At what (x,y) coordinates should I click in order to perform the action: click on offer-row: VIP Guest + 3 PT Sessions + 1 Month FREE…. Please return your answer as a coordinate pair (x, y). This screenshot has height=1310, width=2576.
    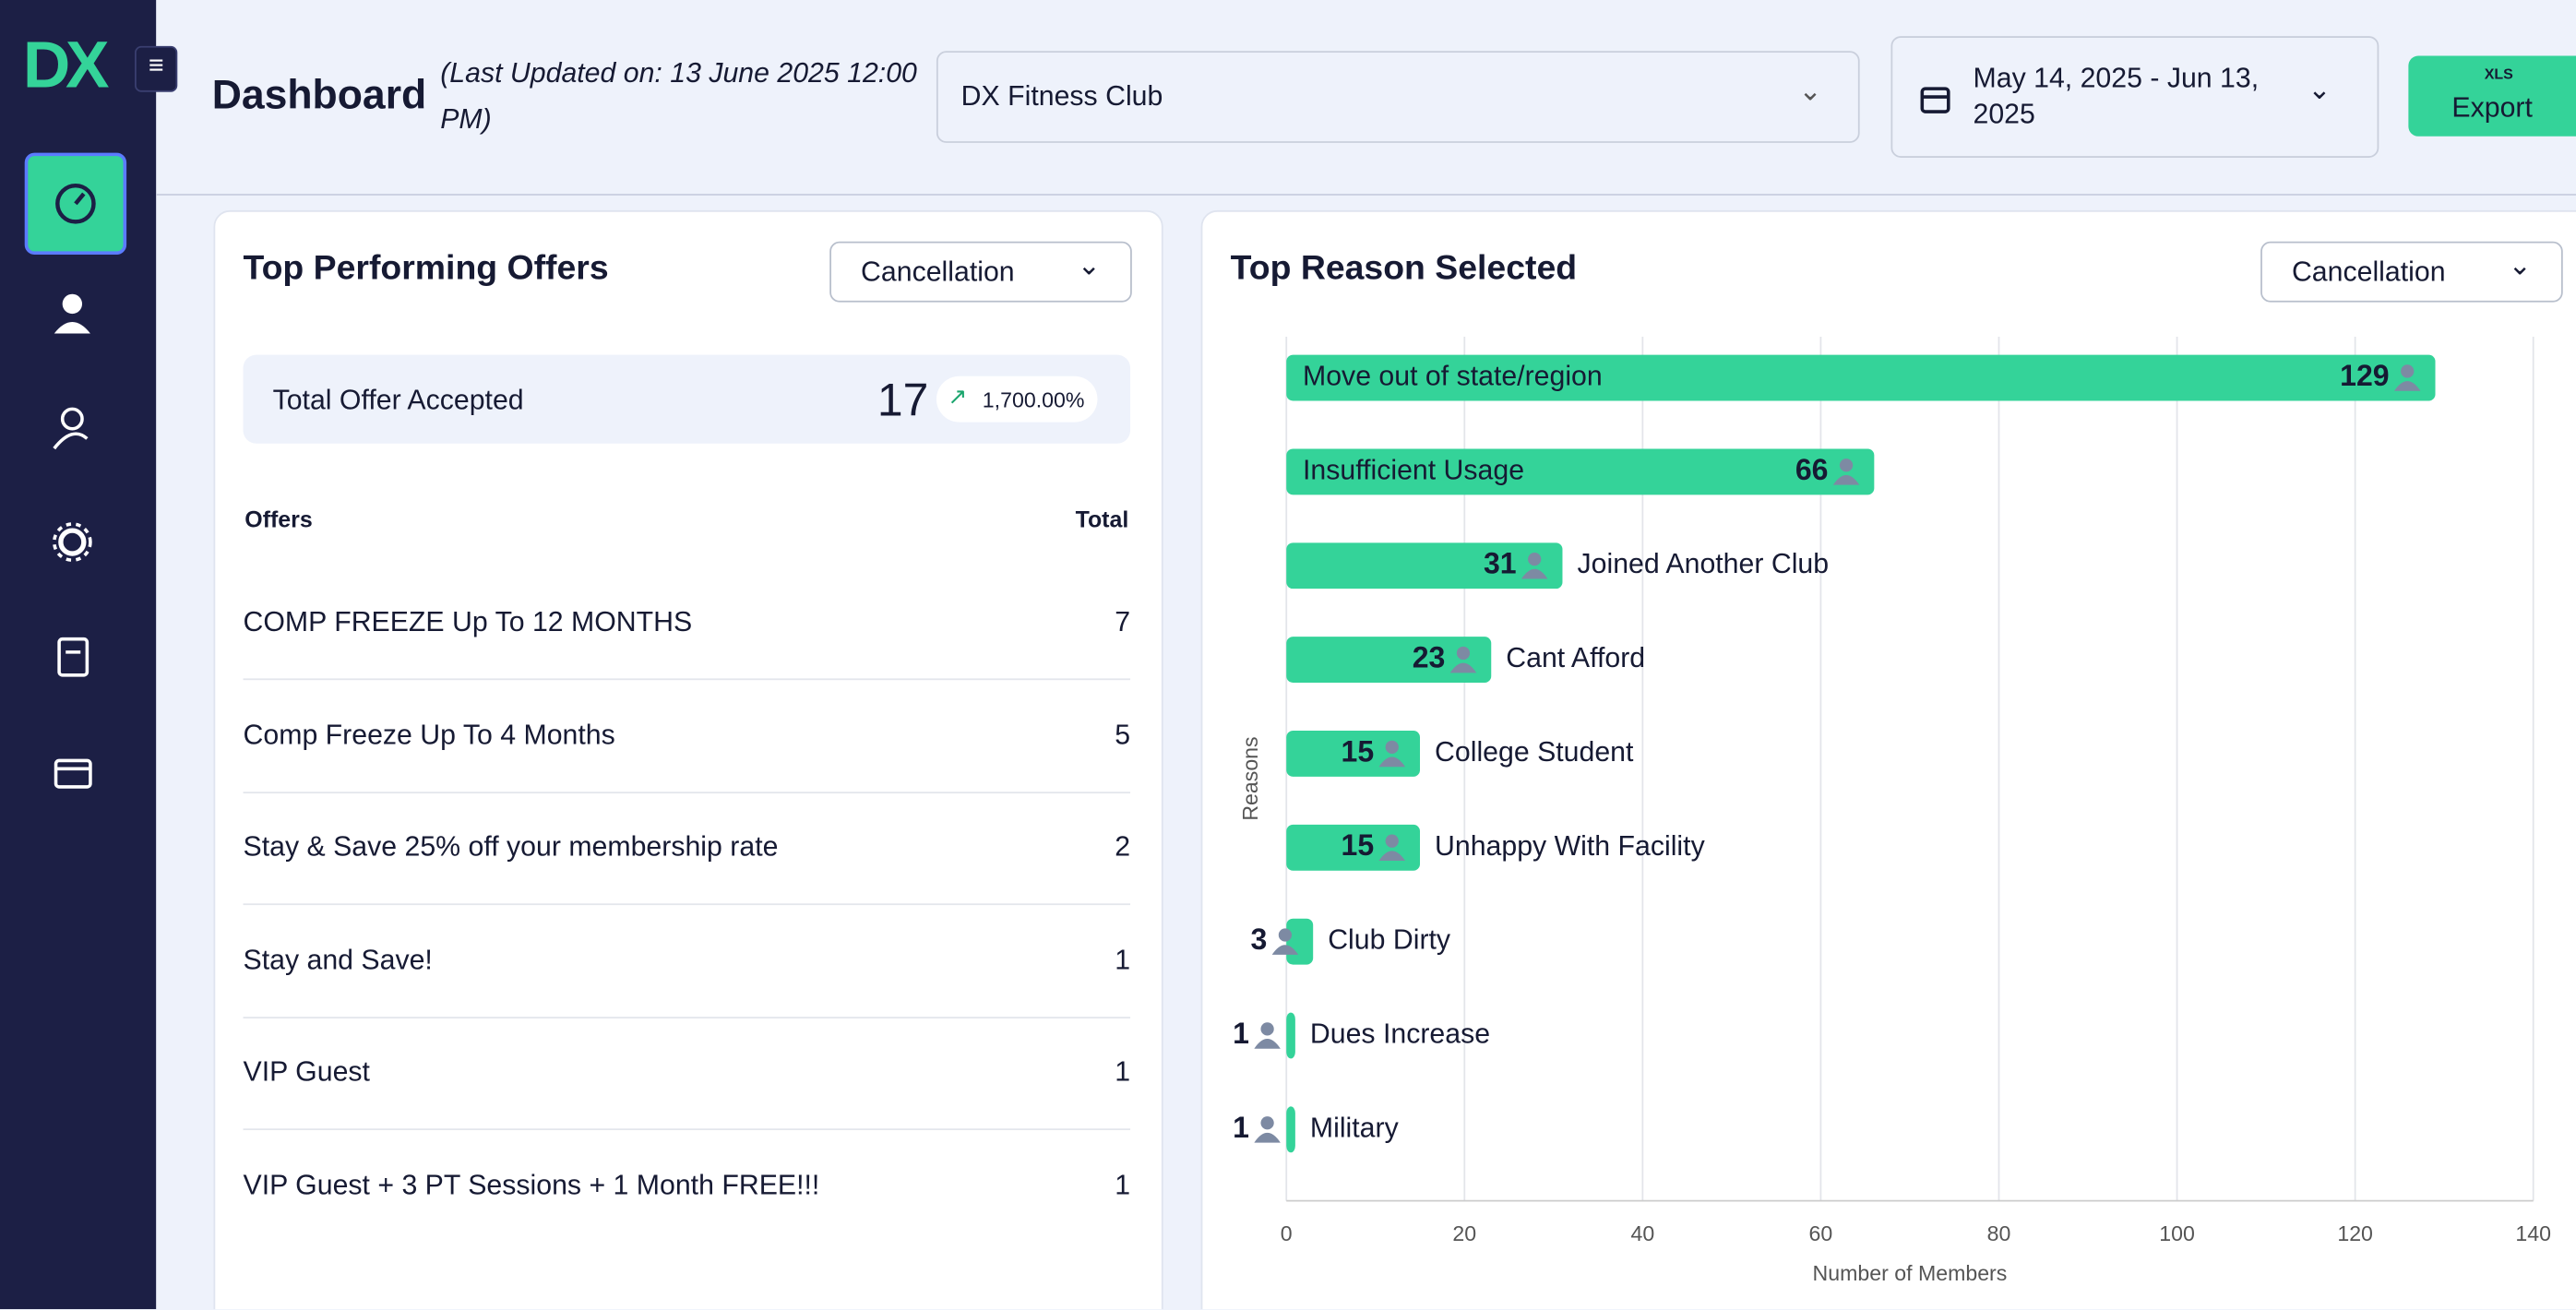
    Looking at the image, I should click on (687, 1186).